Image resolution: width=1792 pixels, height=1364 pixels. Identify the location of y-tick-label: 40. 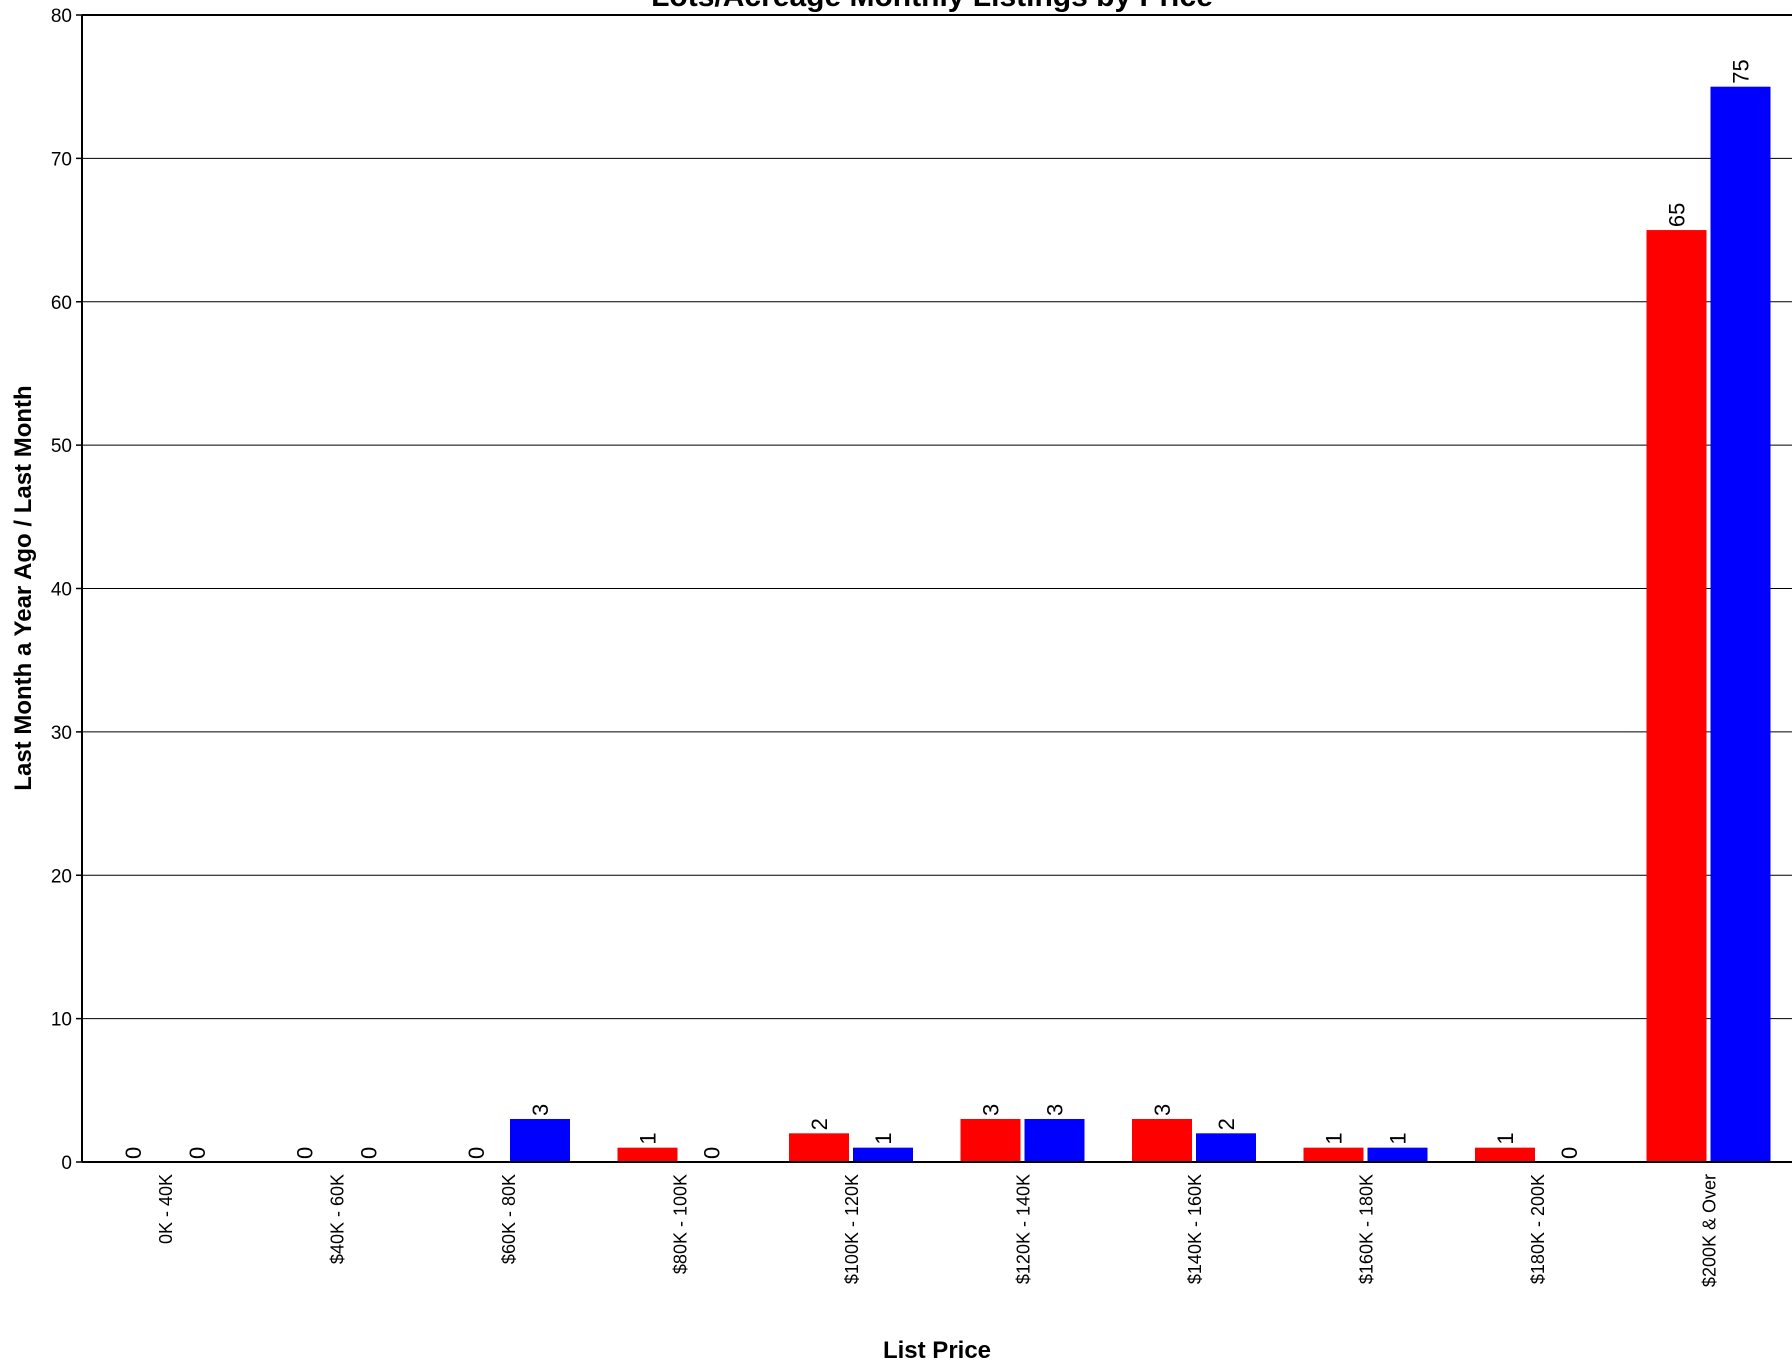
(61, 590).